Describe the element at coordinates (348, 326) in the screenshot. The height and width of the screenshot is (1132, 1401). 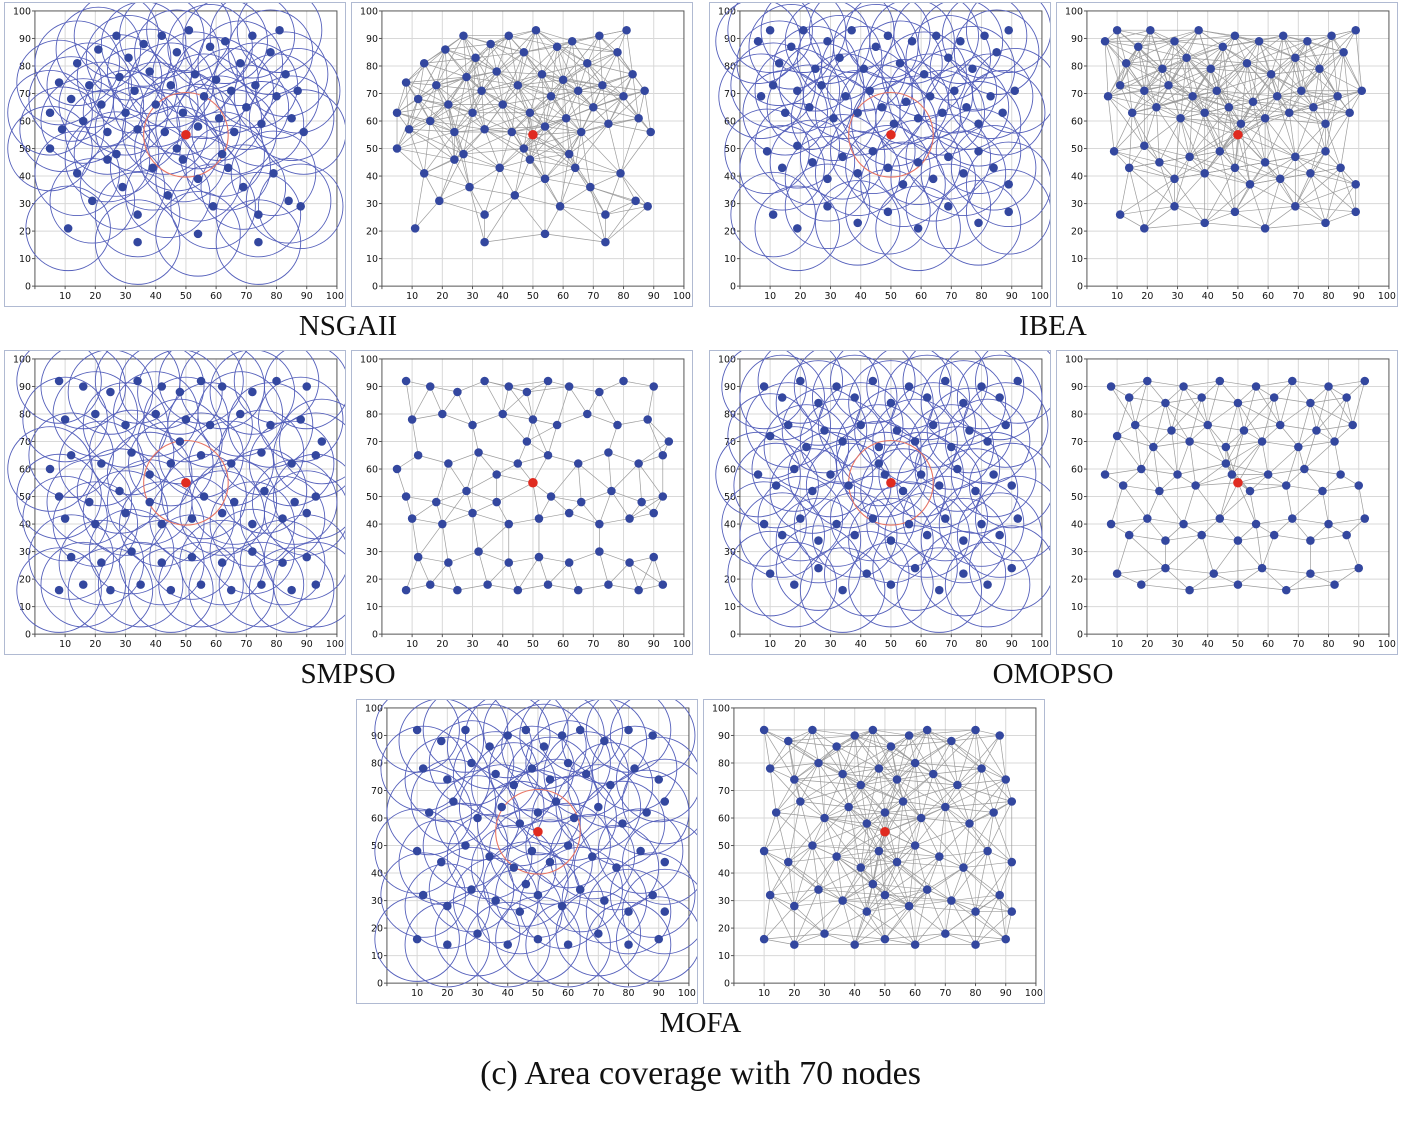
I see `algo-label-nsgaii: NSGAII` at that location.